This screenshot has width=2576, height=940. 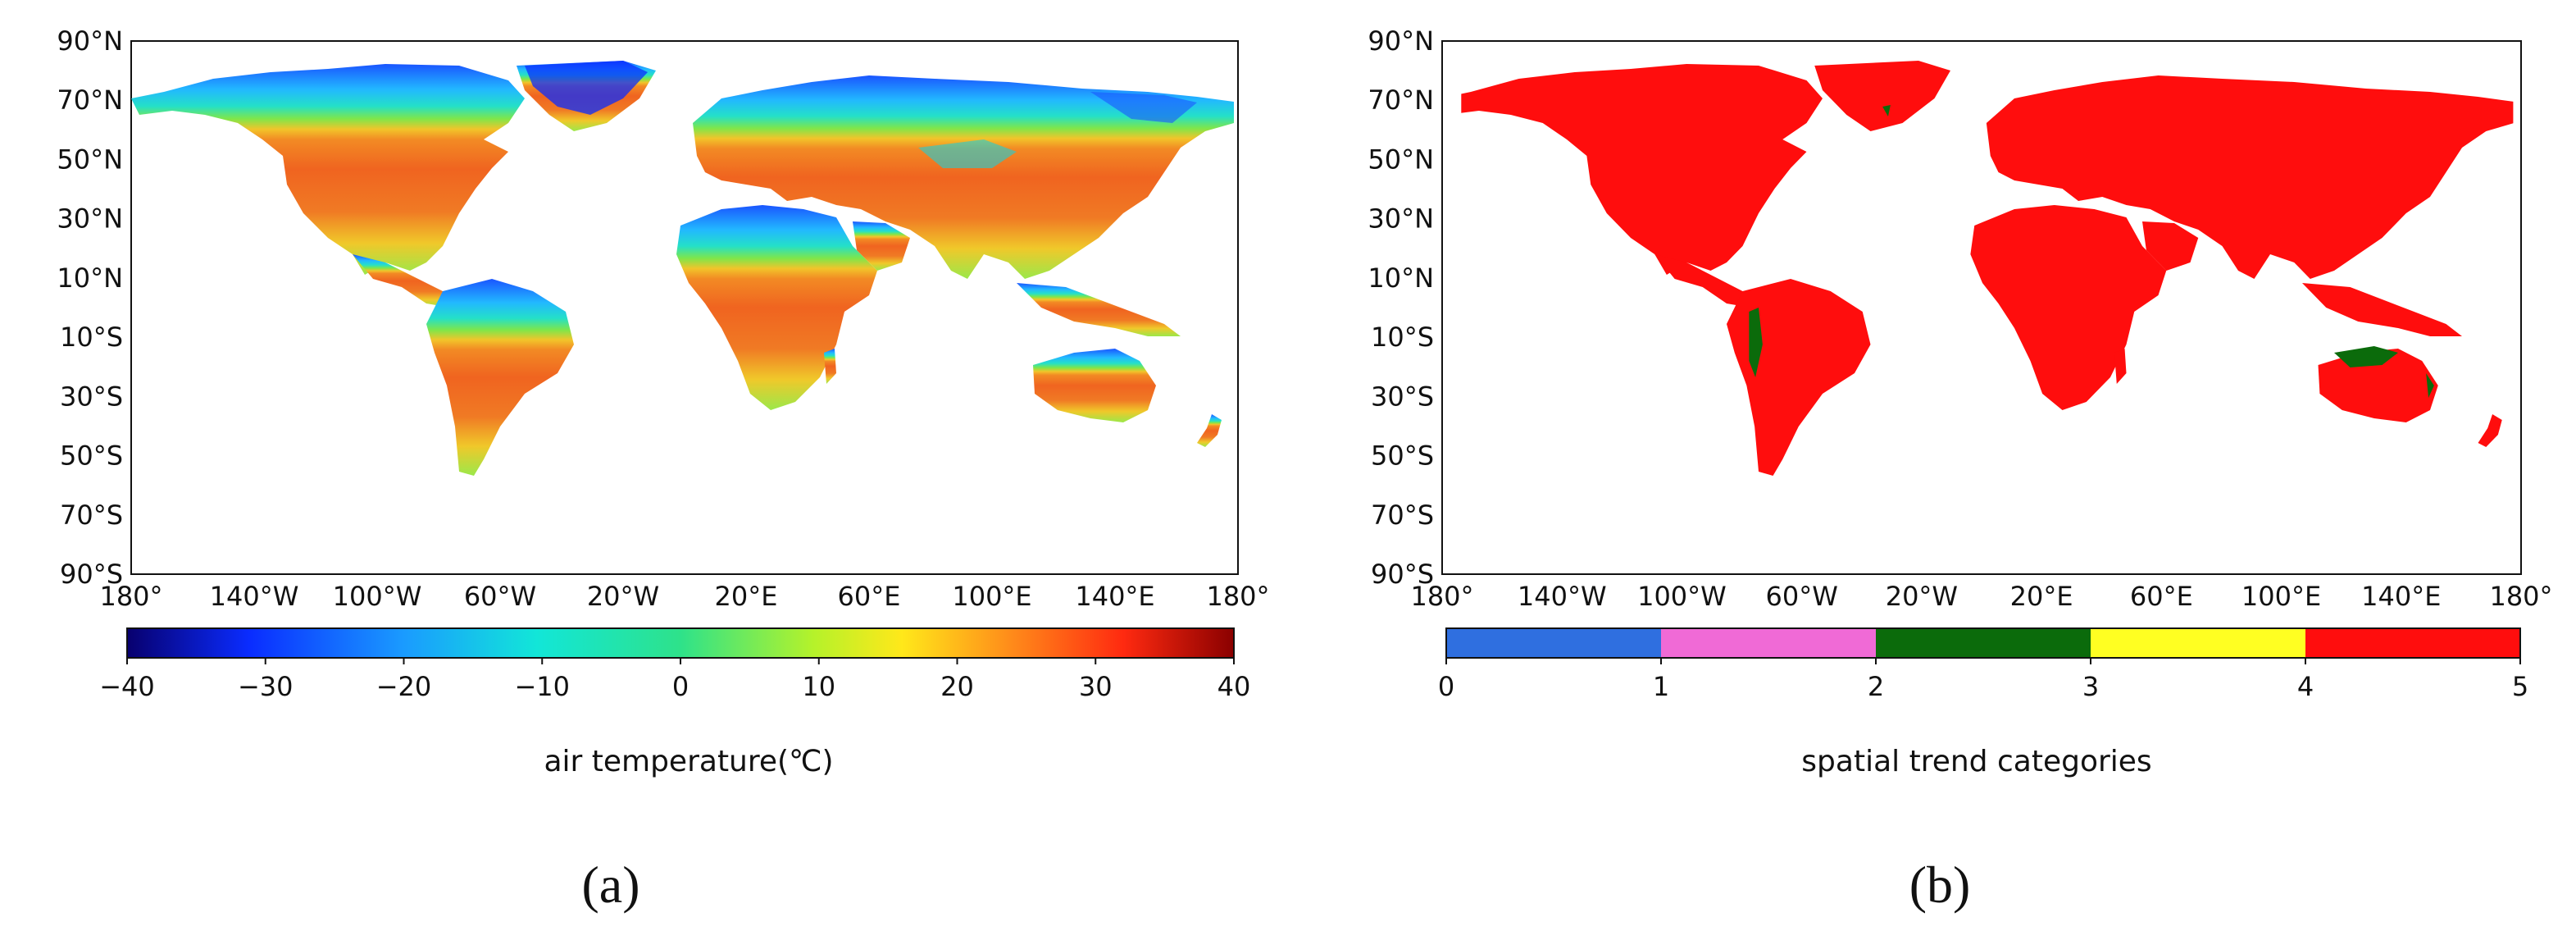 I want to click on green-patch-greenland, so click(x=1887, y=111).